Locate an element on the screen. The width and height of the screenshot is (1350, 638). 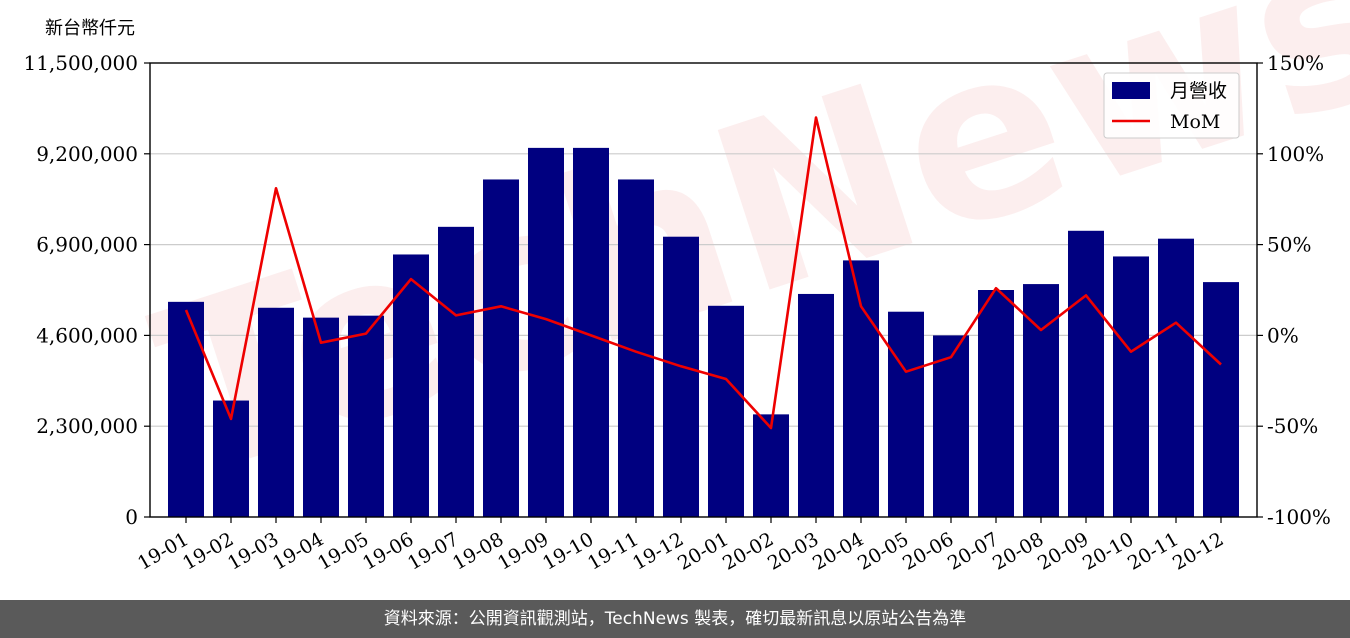
x-tick-label: 19-10 is located at coordinates (568, 551).